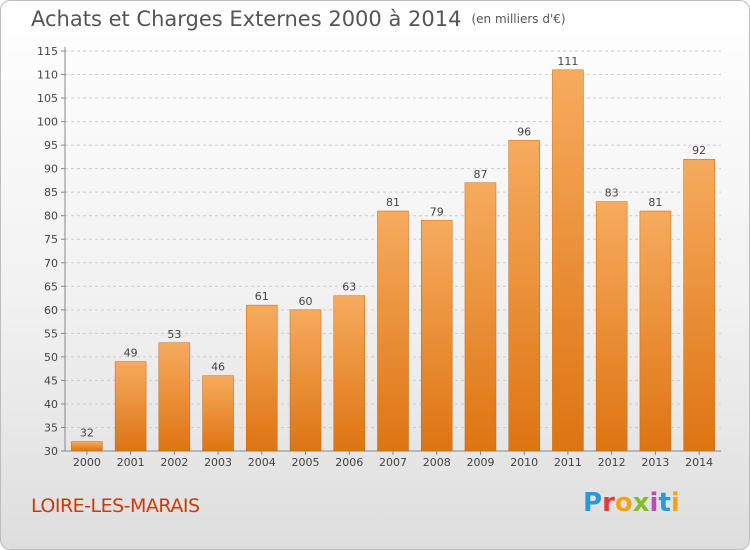 This screenshot has height=550, width=750. What do you see at coordinates (174, 397) in the screenshot?
I see `bar-2002` at bounding box center [174, 397].